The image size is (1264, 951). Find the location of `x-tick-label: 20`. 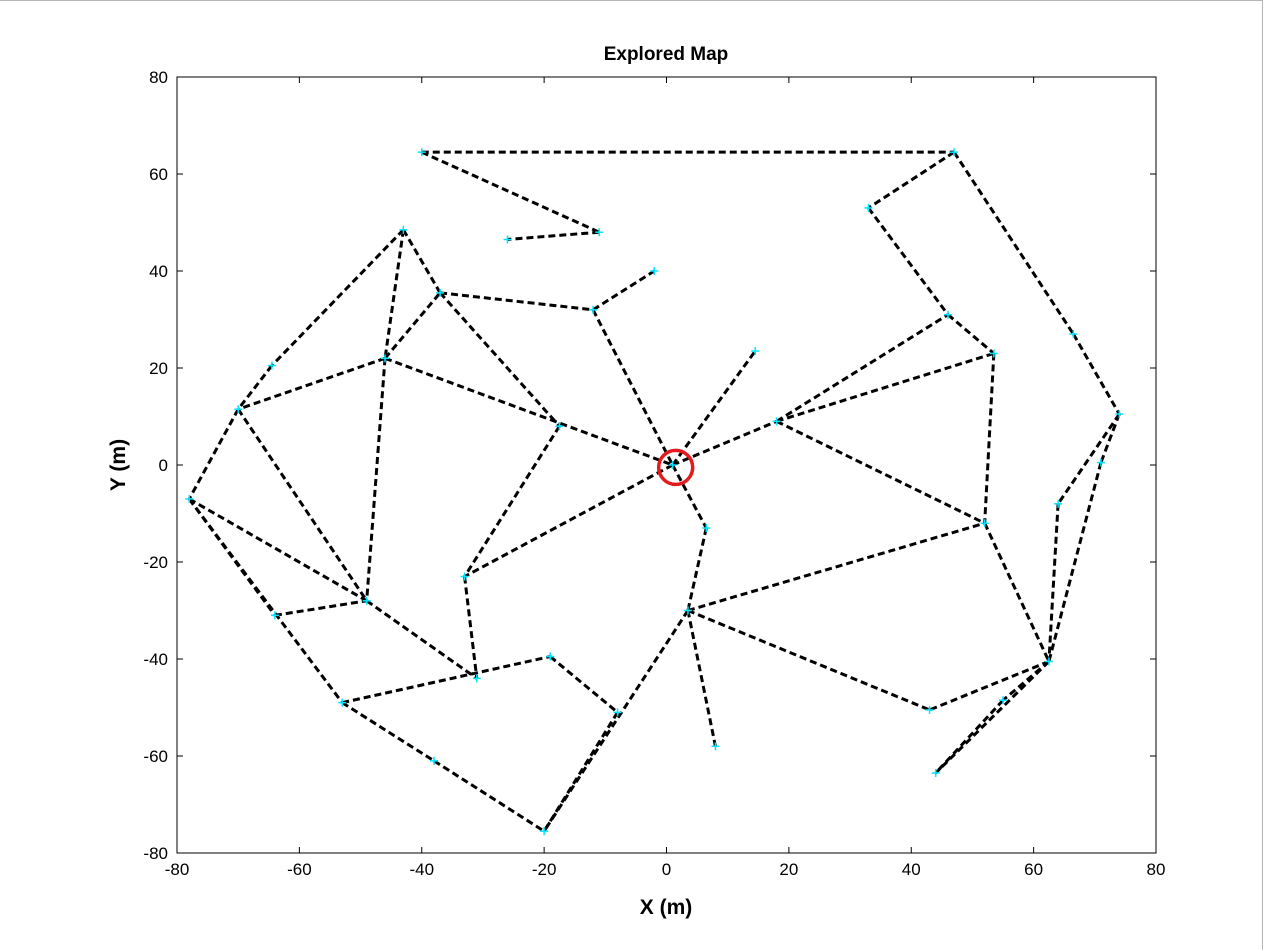

x-tick-label: 20 is located at coordinates (788, 869).